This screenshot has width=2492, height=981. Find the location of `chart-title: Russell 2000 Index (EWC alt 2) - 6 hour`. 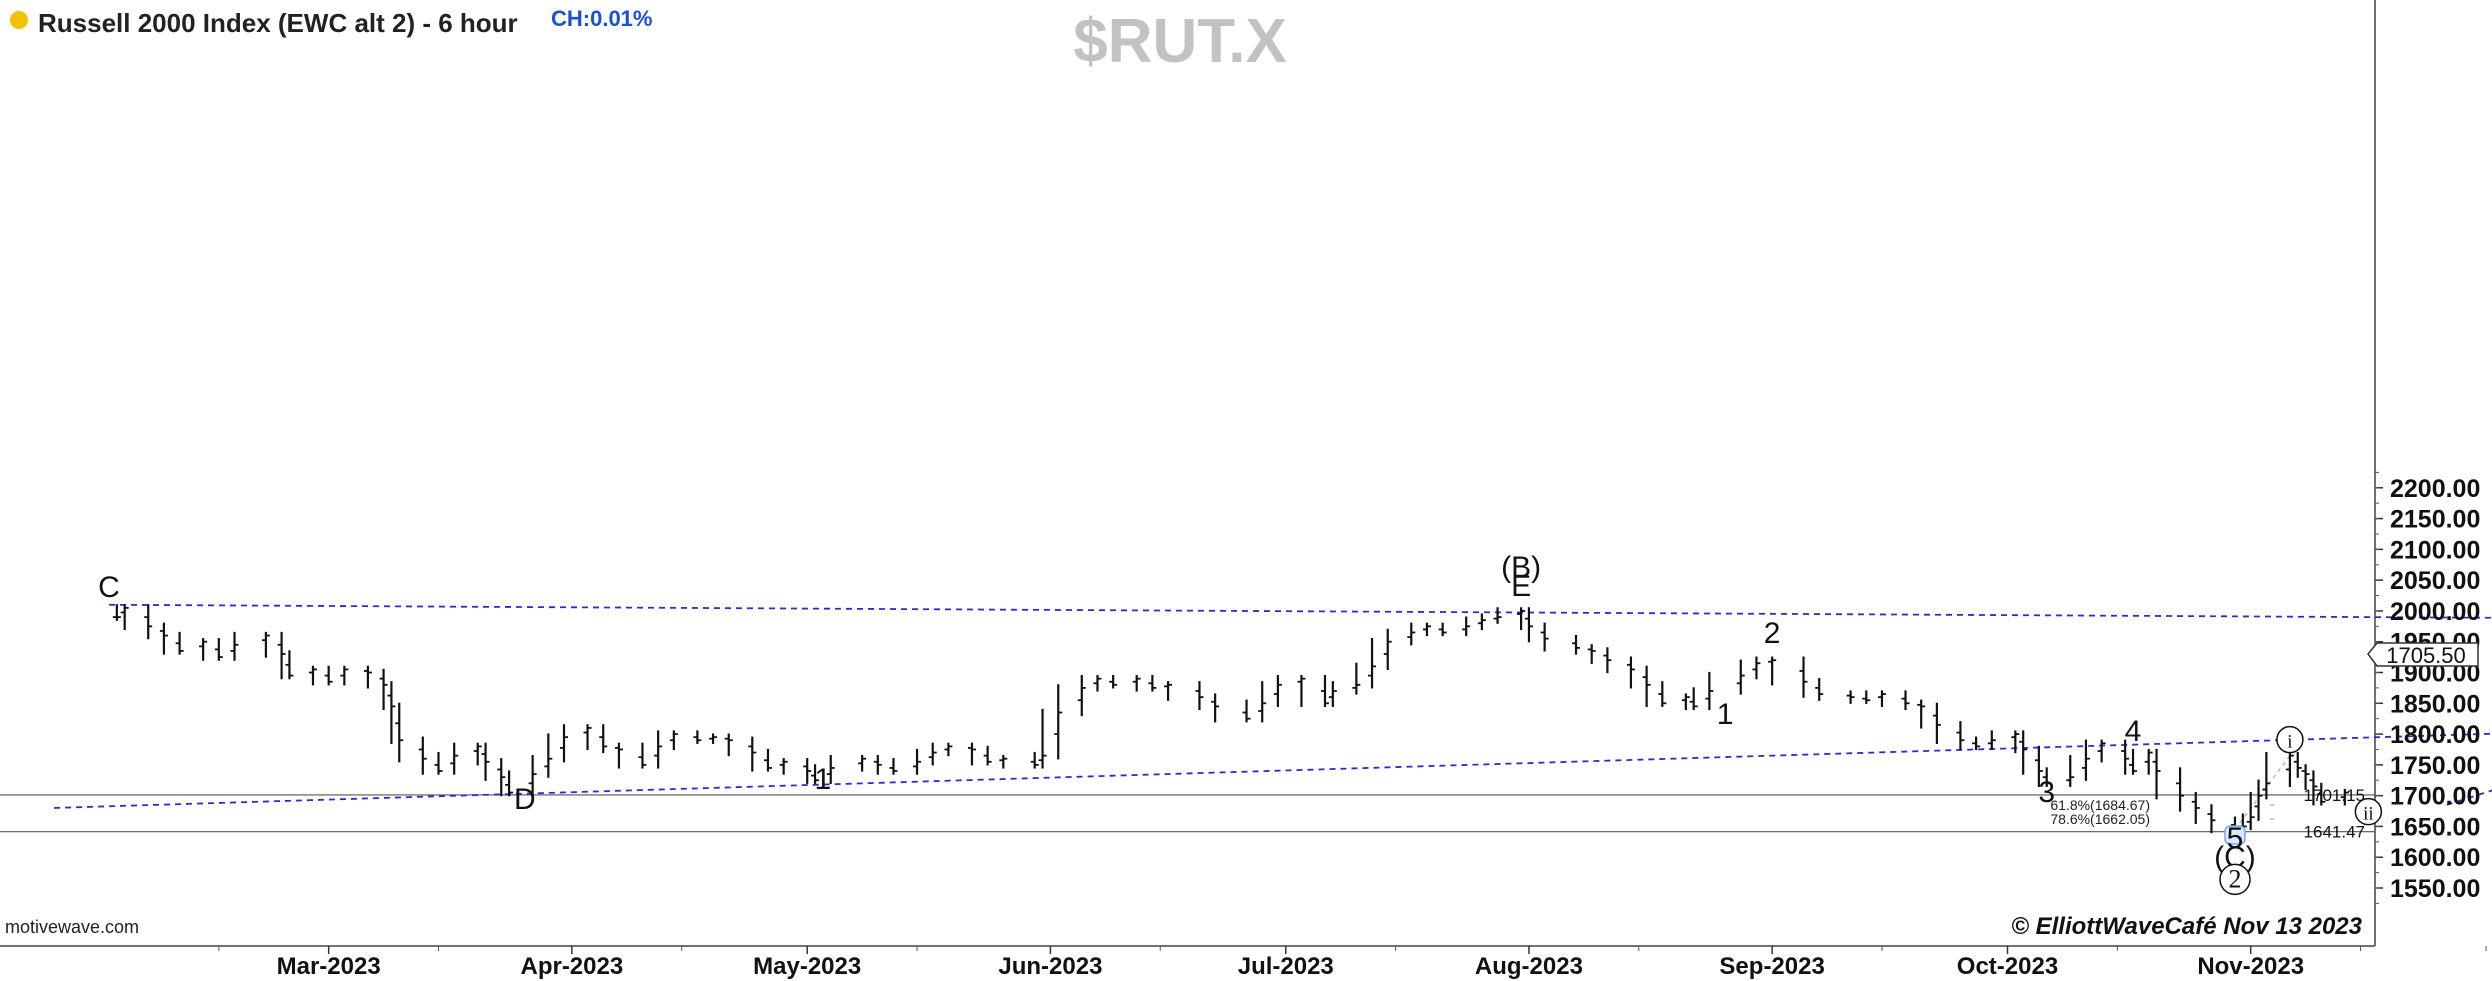

chart-title: Russell 2000 Index (EWC alt 2) - 6 hour is located at coordinates (278, 23).